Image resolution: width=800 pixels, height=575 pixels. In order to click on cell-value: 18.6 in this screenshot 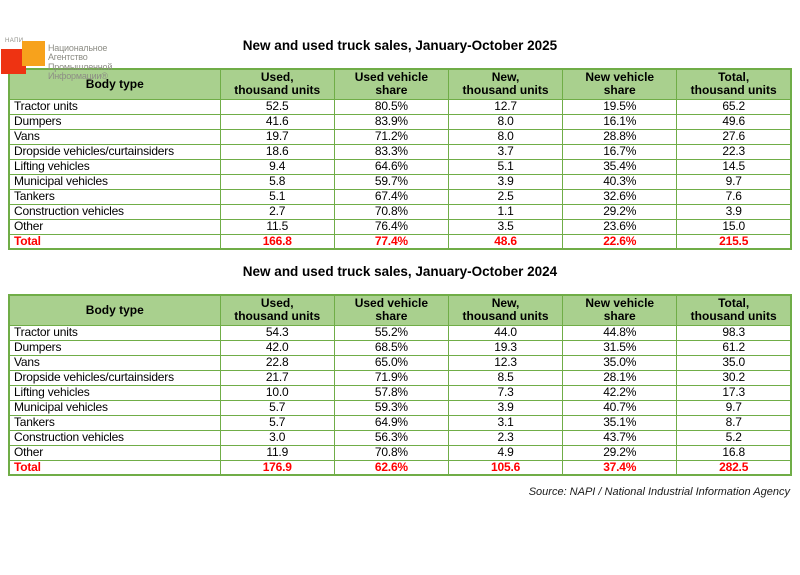, I will do `click(277, 151)`.